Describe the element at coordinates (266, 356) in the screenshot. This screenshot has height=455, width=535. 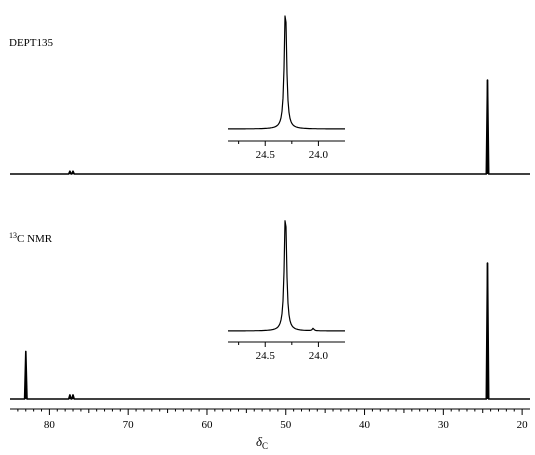
I see `c13-inset-tick-label-24.5: 24.5` at that location.